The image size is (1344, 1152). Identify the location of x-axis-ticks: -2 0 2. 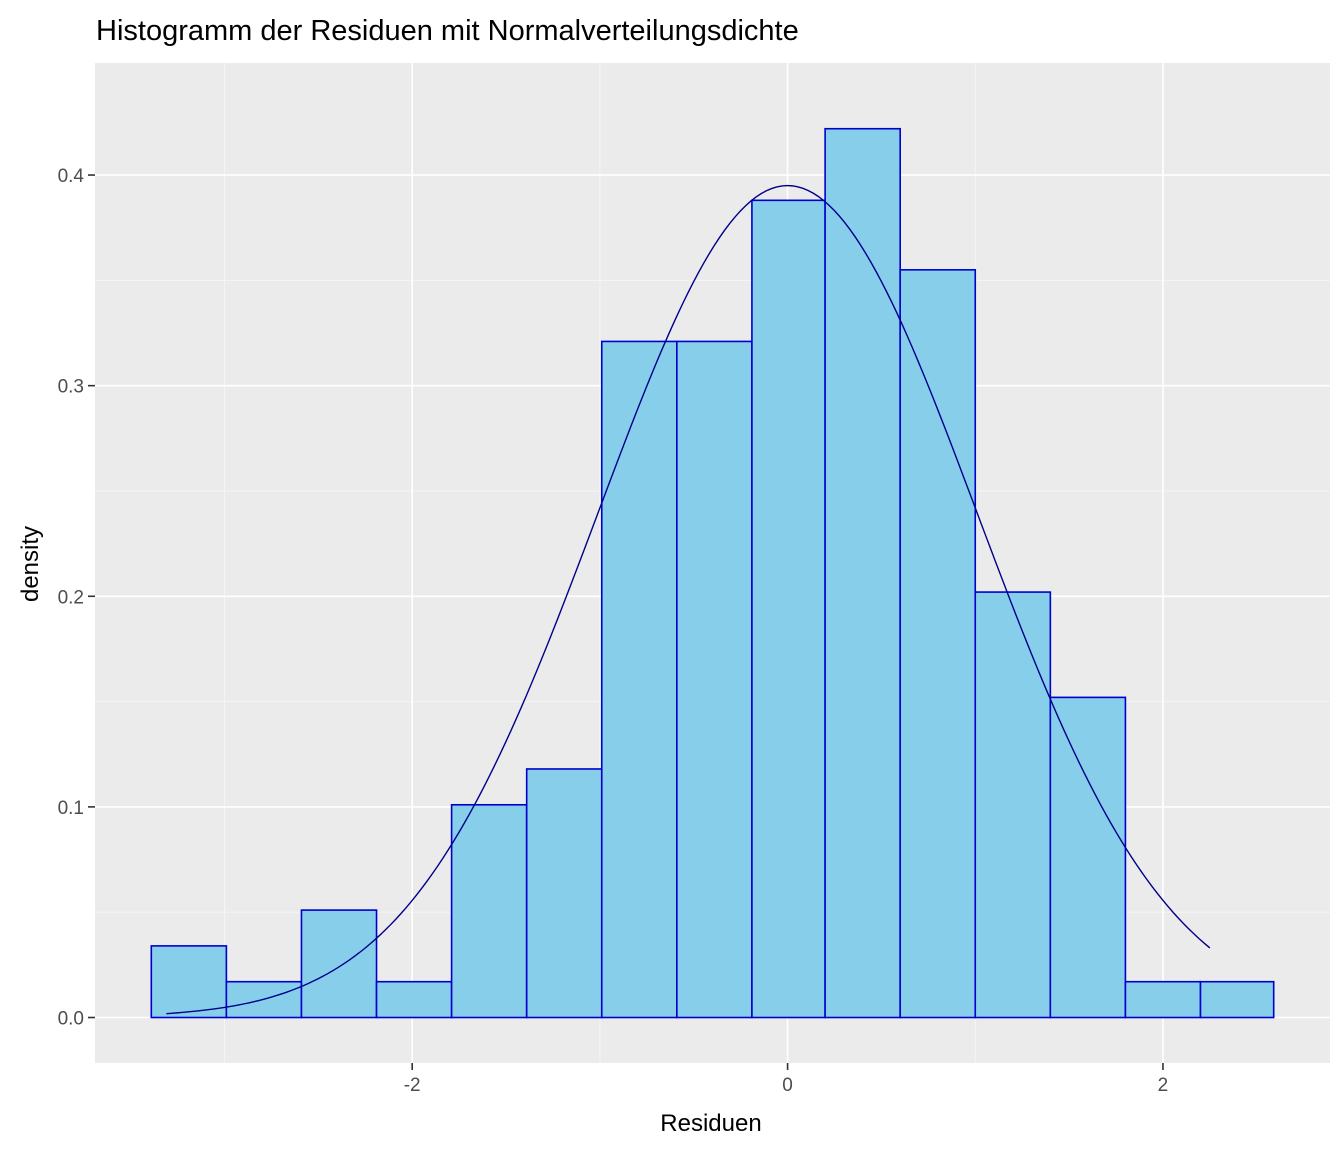
(786, 1079).